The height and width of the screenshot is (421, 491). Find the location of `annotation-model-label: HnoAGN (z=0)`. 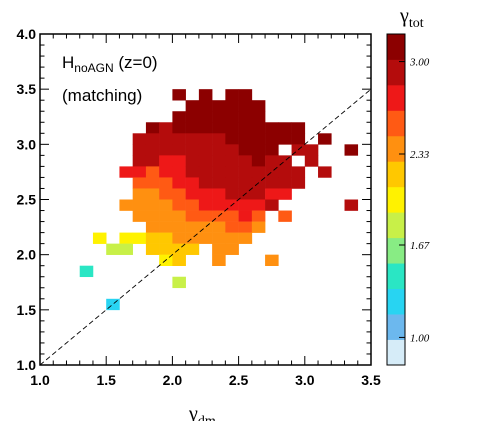

annotation-model-label: HnoAGN (z=0) is located at coordinates (110, 64).